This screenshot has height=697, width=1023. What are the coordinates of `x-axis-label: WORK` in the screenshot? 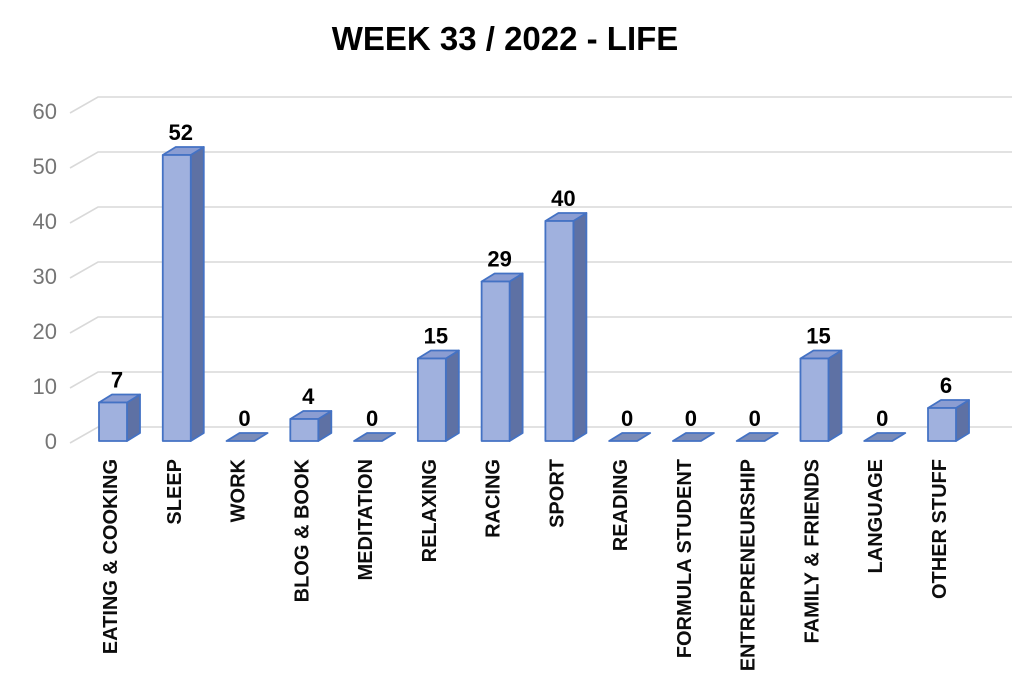 It's located at (239, 490).